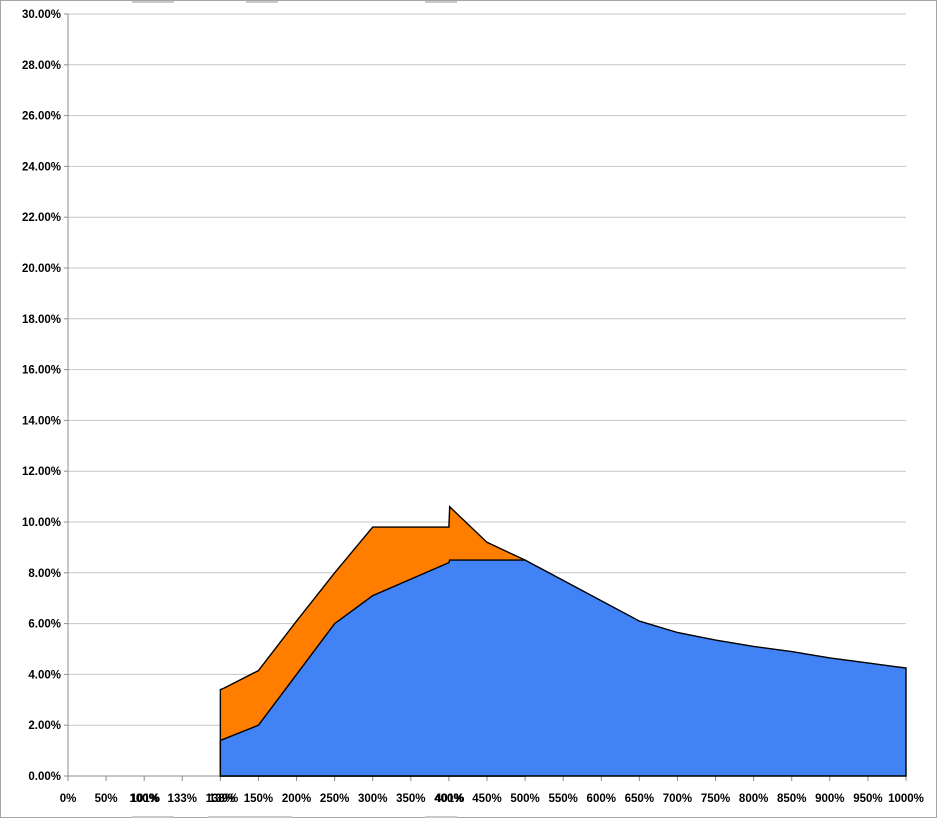 The width and height of the screenshot is (937, 824). Describe the element at coordinates (677, 799) in the screenshot. I see `x-axis-label: 700%` at that location.